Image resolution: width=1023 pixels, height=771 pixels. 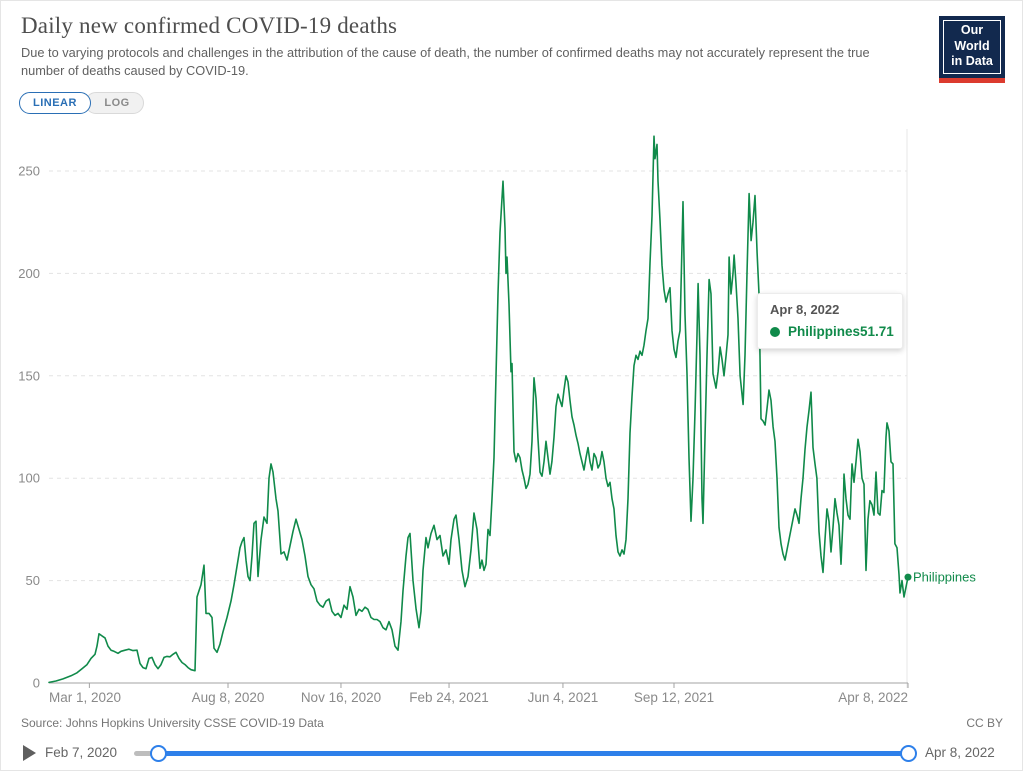 I want to click on timeline-end-handle, so click(x=908, y=753).